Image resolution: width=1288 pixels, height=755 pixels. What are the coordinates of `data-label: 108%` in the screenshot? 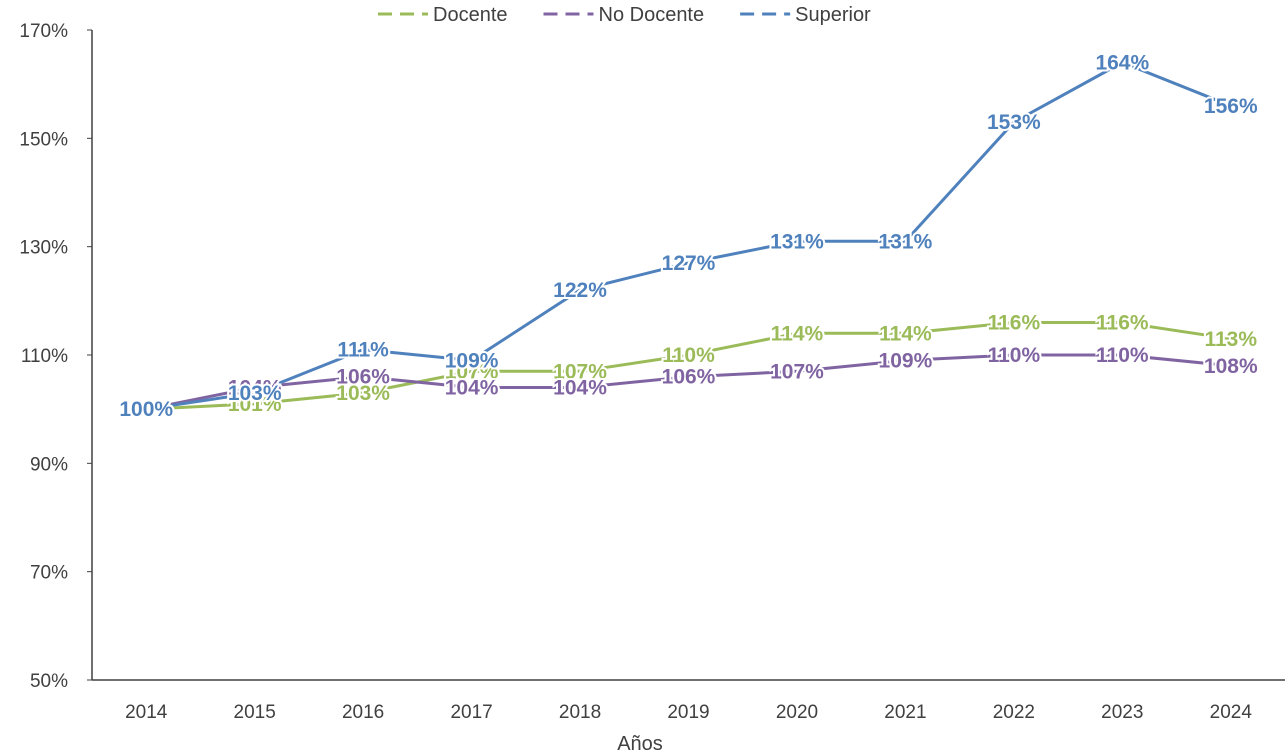 It's located at (1231, 366).